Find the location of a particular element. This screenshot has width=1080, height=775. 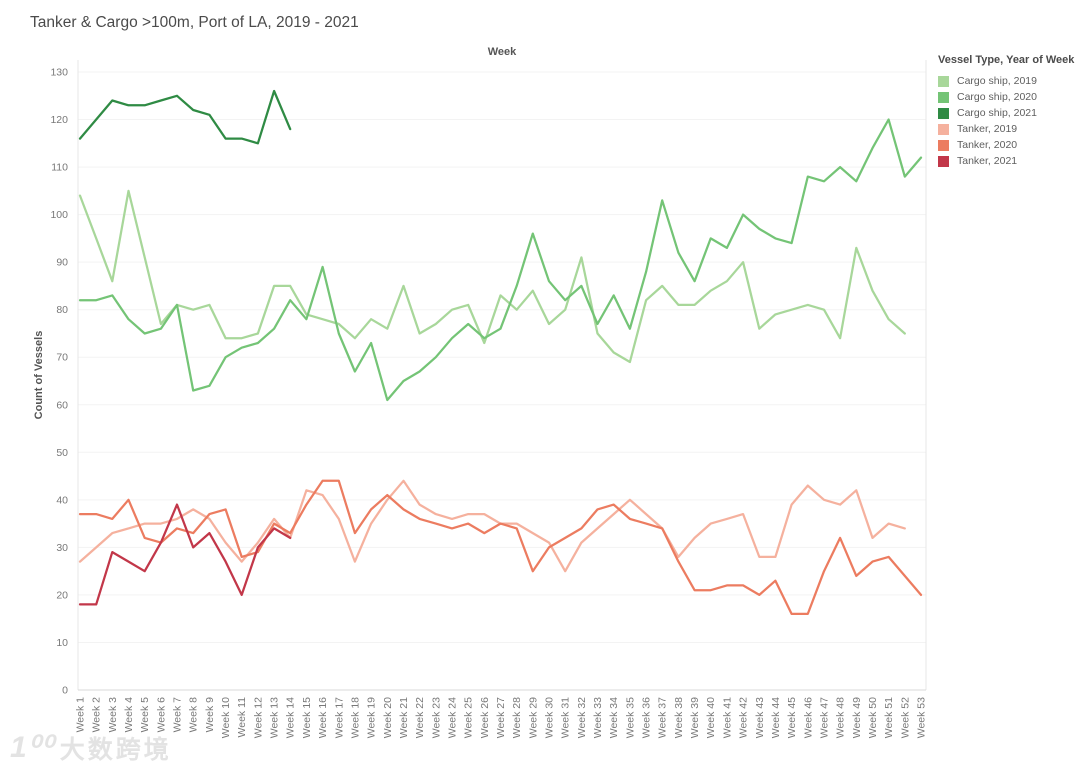

series-line-tanker-2020 is located at coordinates (500, 547).